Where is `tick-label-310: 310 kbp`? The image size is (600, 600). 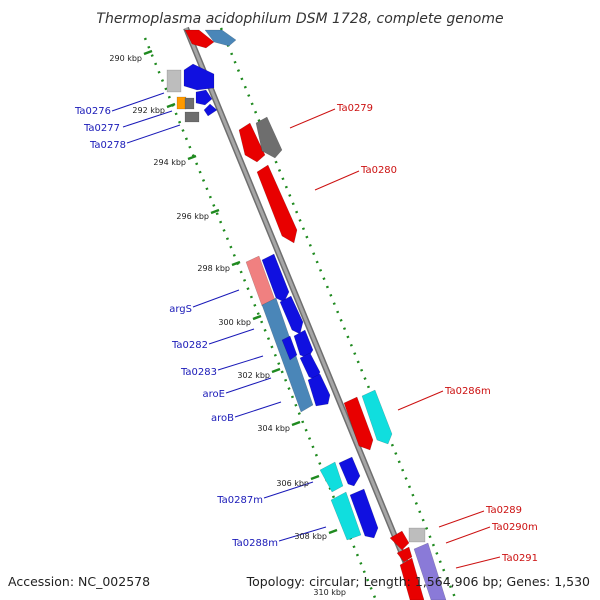 tick-label-310: 310 kbp is located at coordinates (329, 592).